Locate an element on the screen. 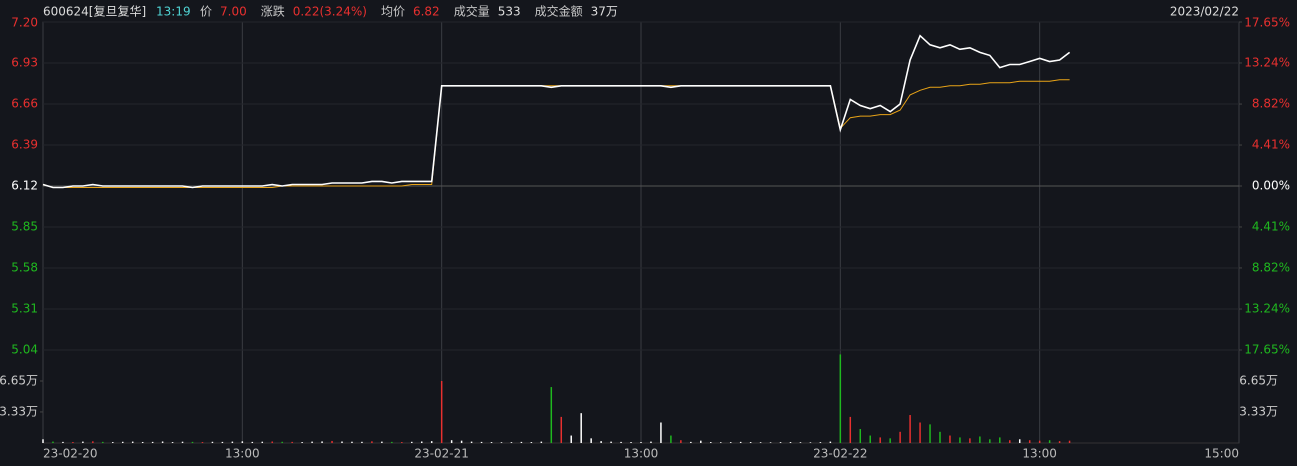 The height and width of the screenshot is (466, 1297). x-tick-label: 15:00 is located at coordinates (1221, 454).